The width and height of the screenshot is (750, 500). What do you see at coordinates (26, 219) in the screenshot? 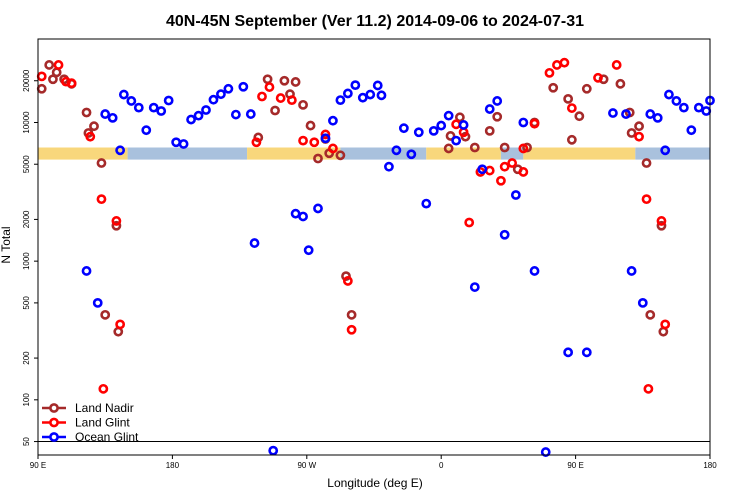
I see `y-tick-label: 2000` at bounding box center [26, 219].